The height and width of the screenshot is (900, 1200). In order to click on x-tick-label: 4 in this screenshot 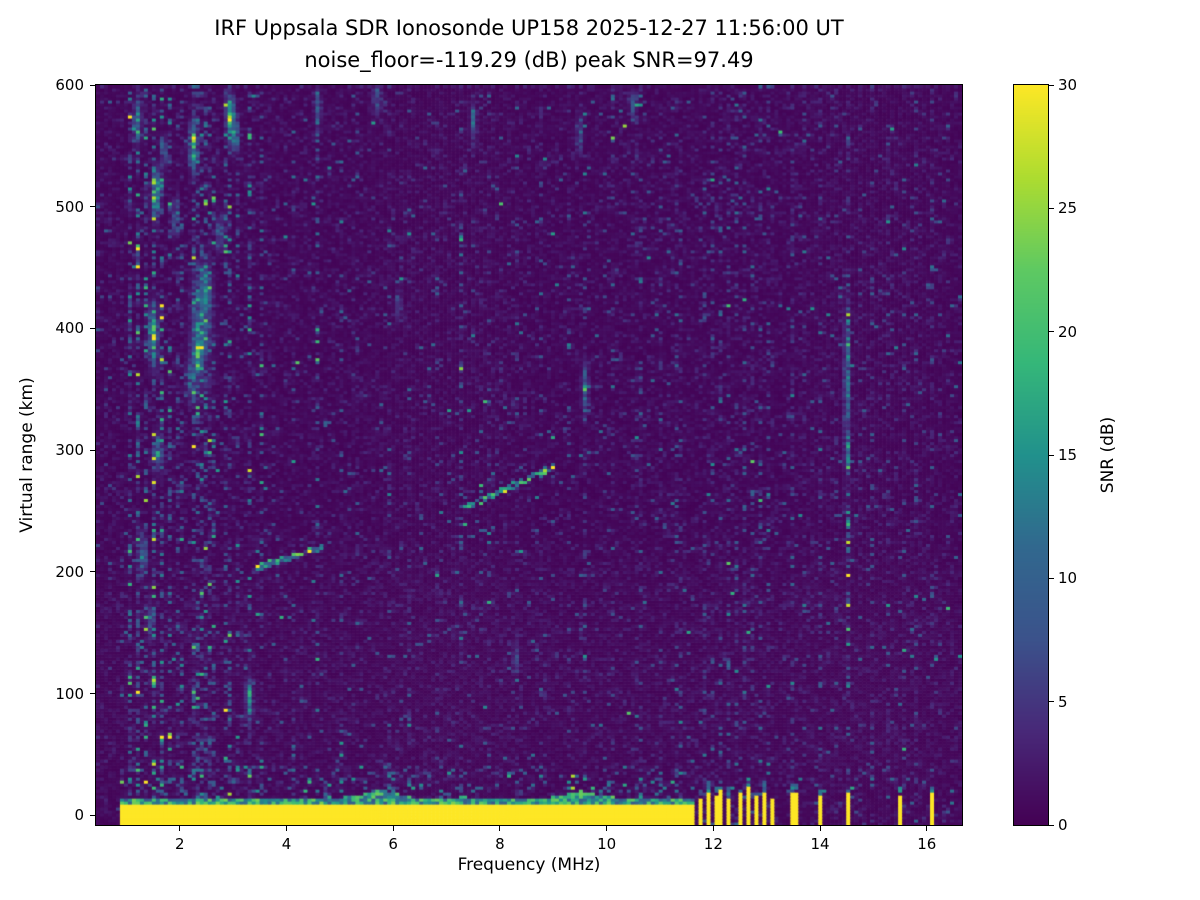, I will do `click(286, 844)`.